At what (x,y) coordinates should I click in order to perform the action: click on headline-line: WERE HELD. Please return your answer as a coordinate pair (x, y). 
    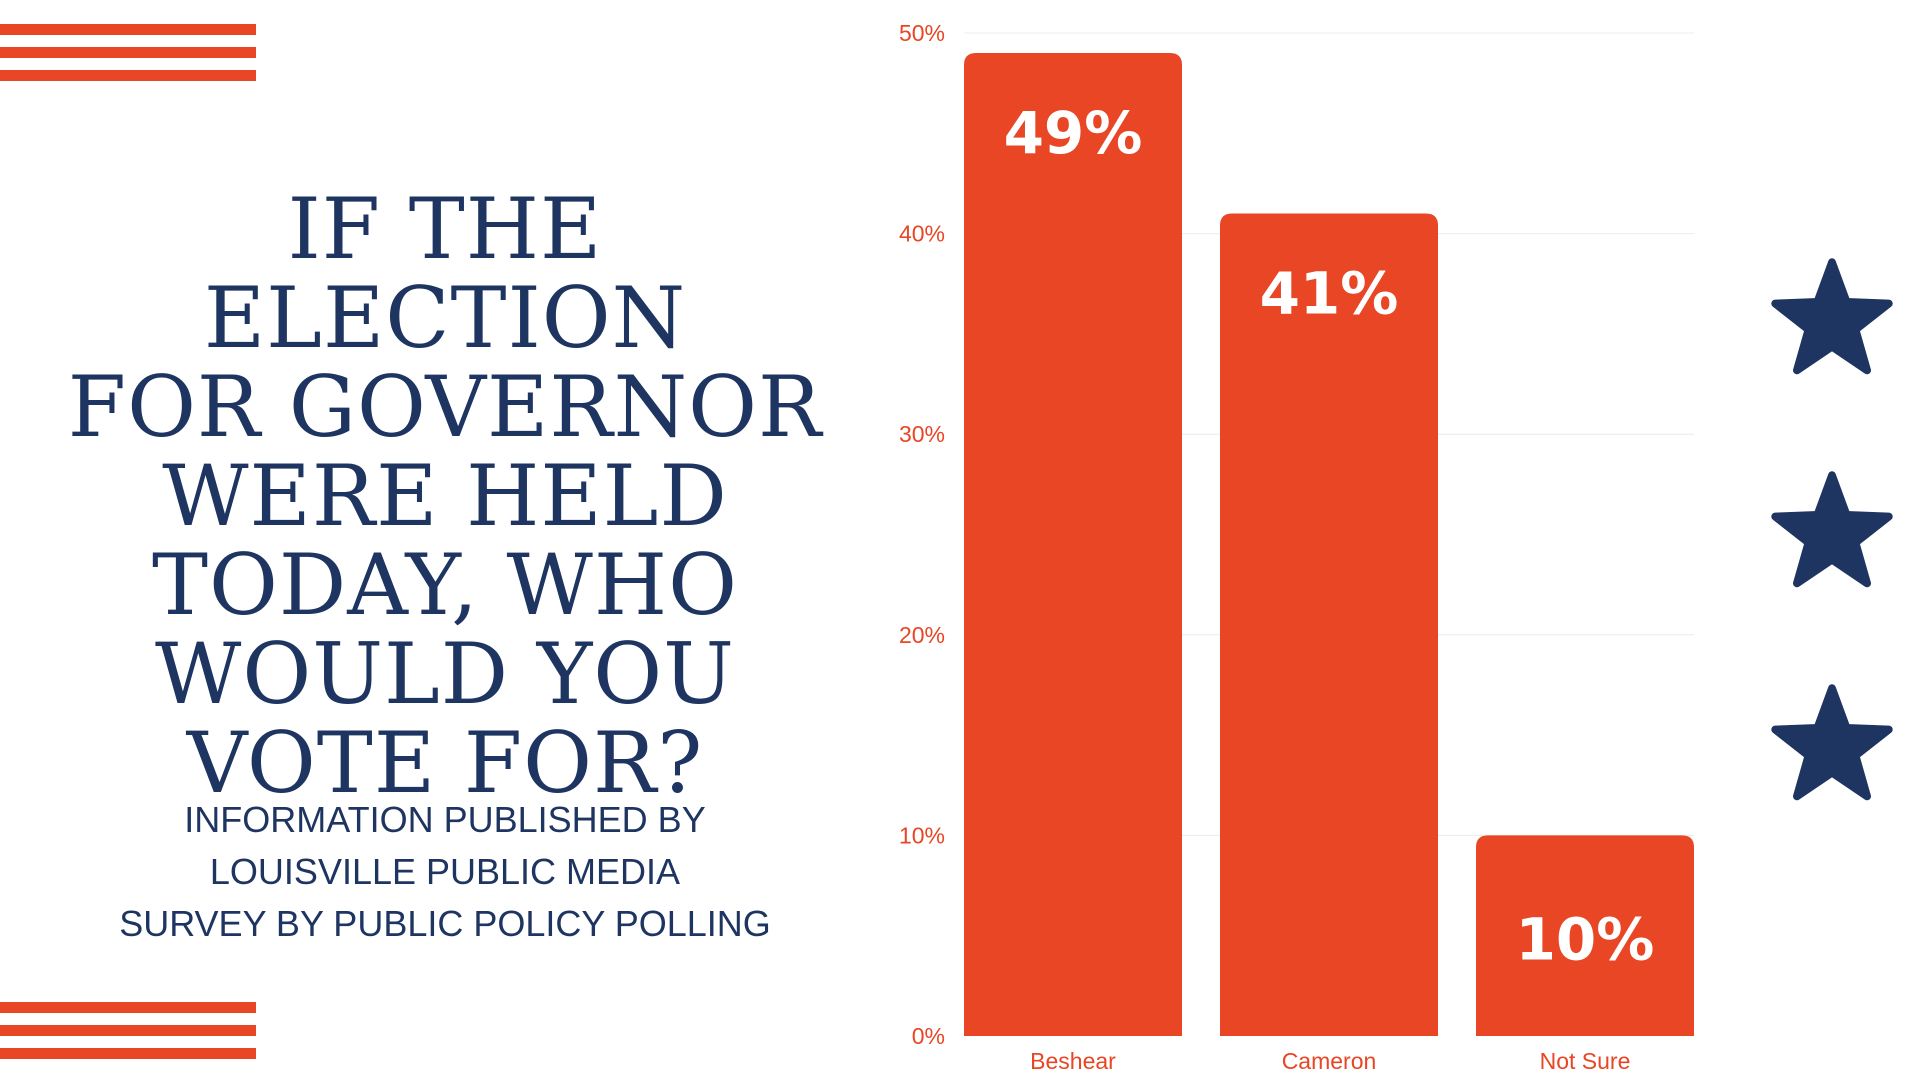
    Looking at the image, I should click on (445, 496).